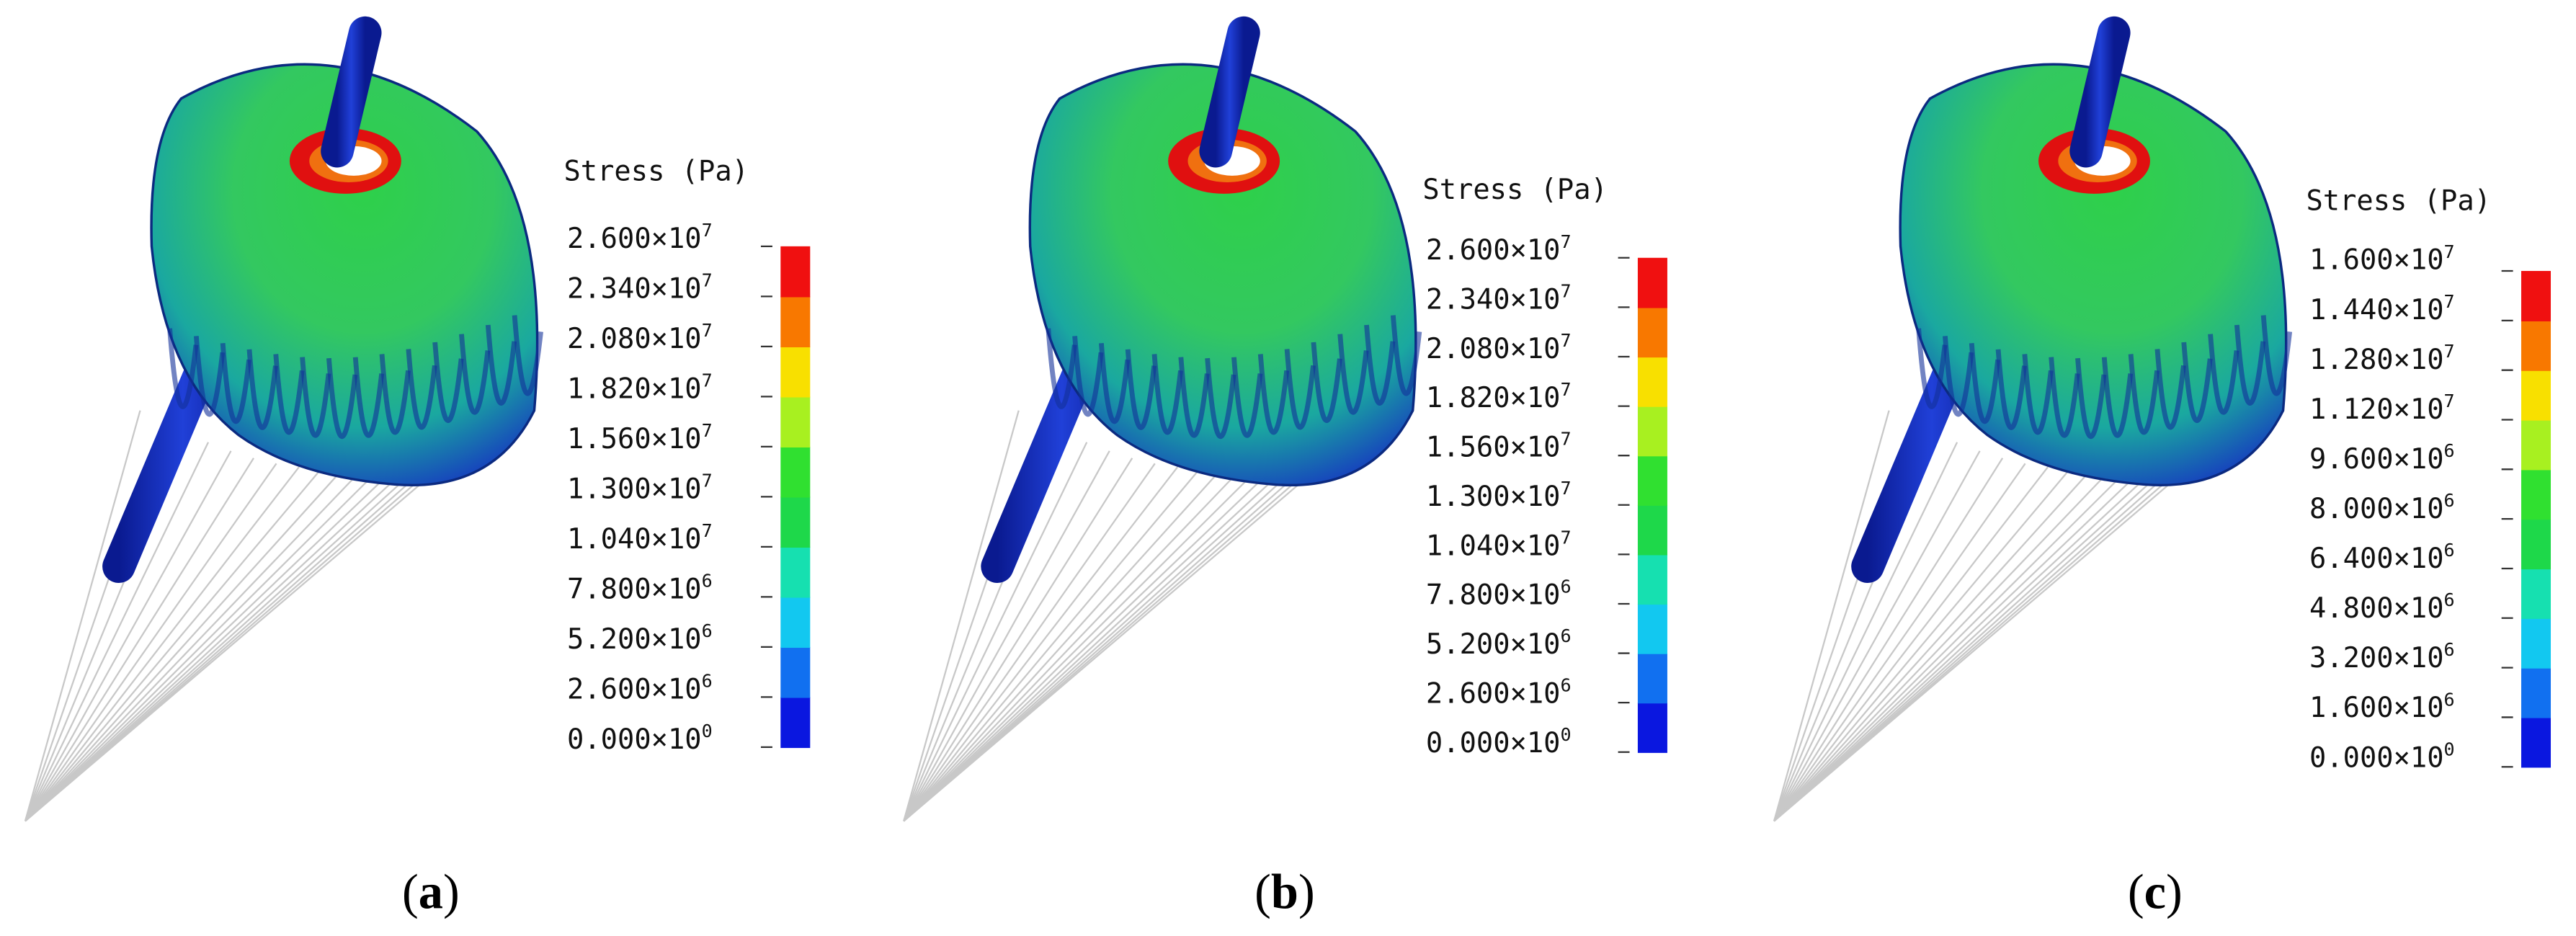  I want to click on legend-label: 2.600×107, so click(640, 237).